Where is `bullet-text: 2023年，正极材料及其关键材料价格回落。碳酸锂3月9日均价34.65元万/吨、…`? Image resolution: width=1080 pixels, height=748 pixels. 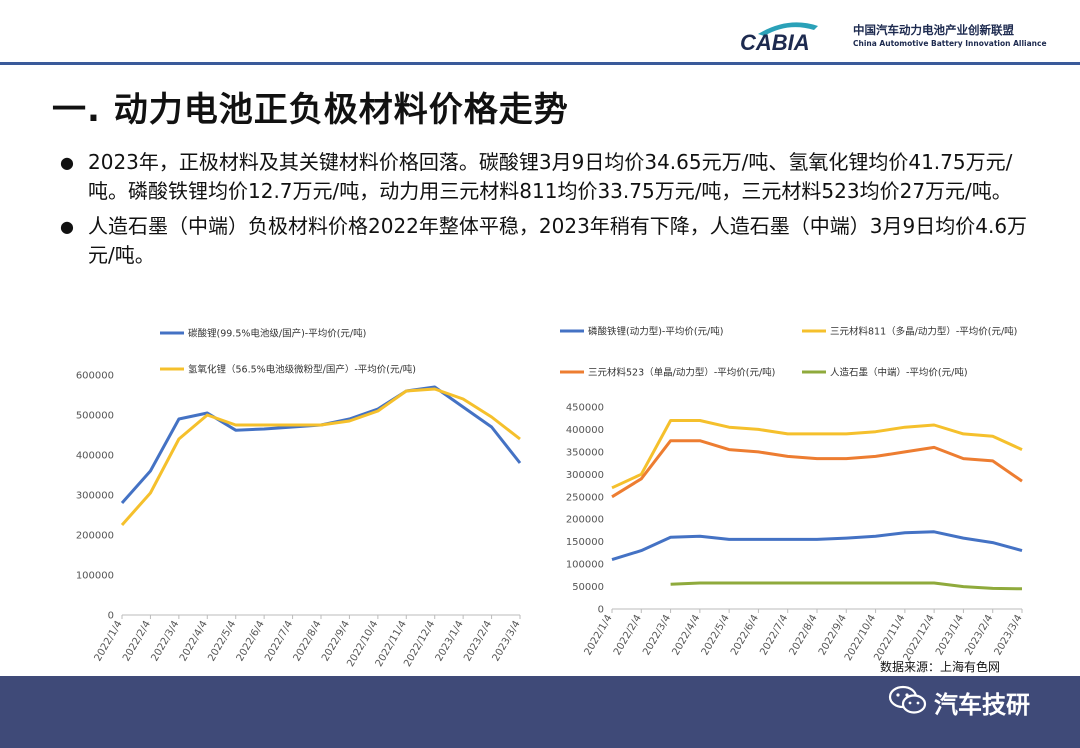
bullet-text: 2023年，正极材料及其关键材料价格回落。碳酸锂3月9日均价34.65元万/吨、… is located at coordinates (550, 176).